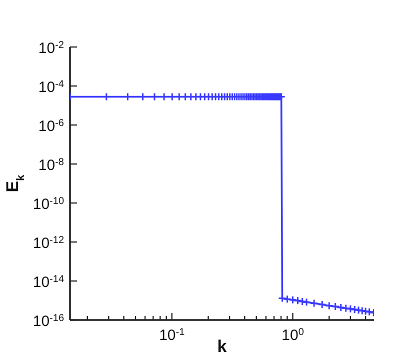 This screenshot has width=405, height=360. Describe the element at coordinates (48, 243) in the screenshot. I see `y-tick-label: 10$^{-12}$` at that location.